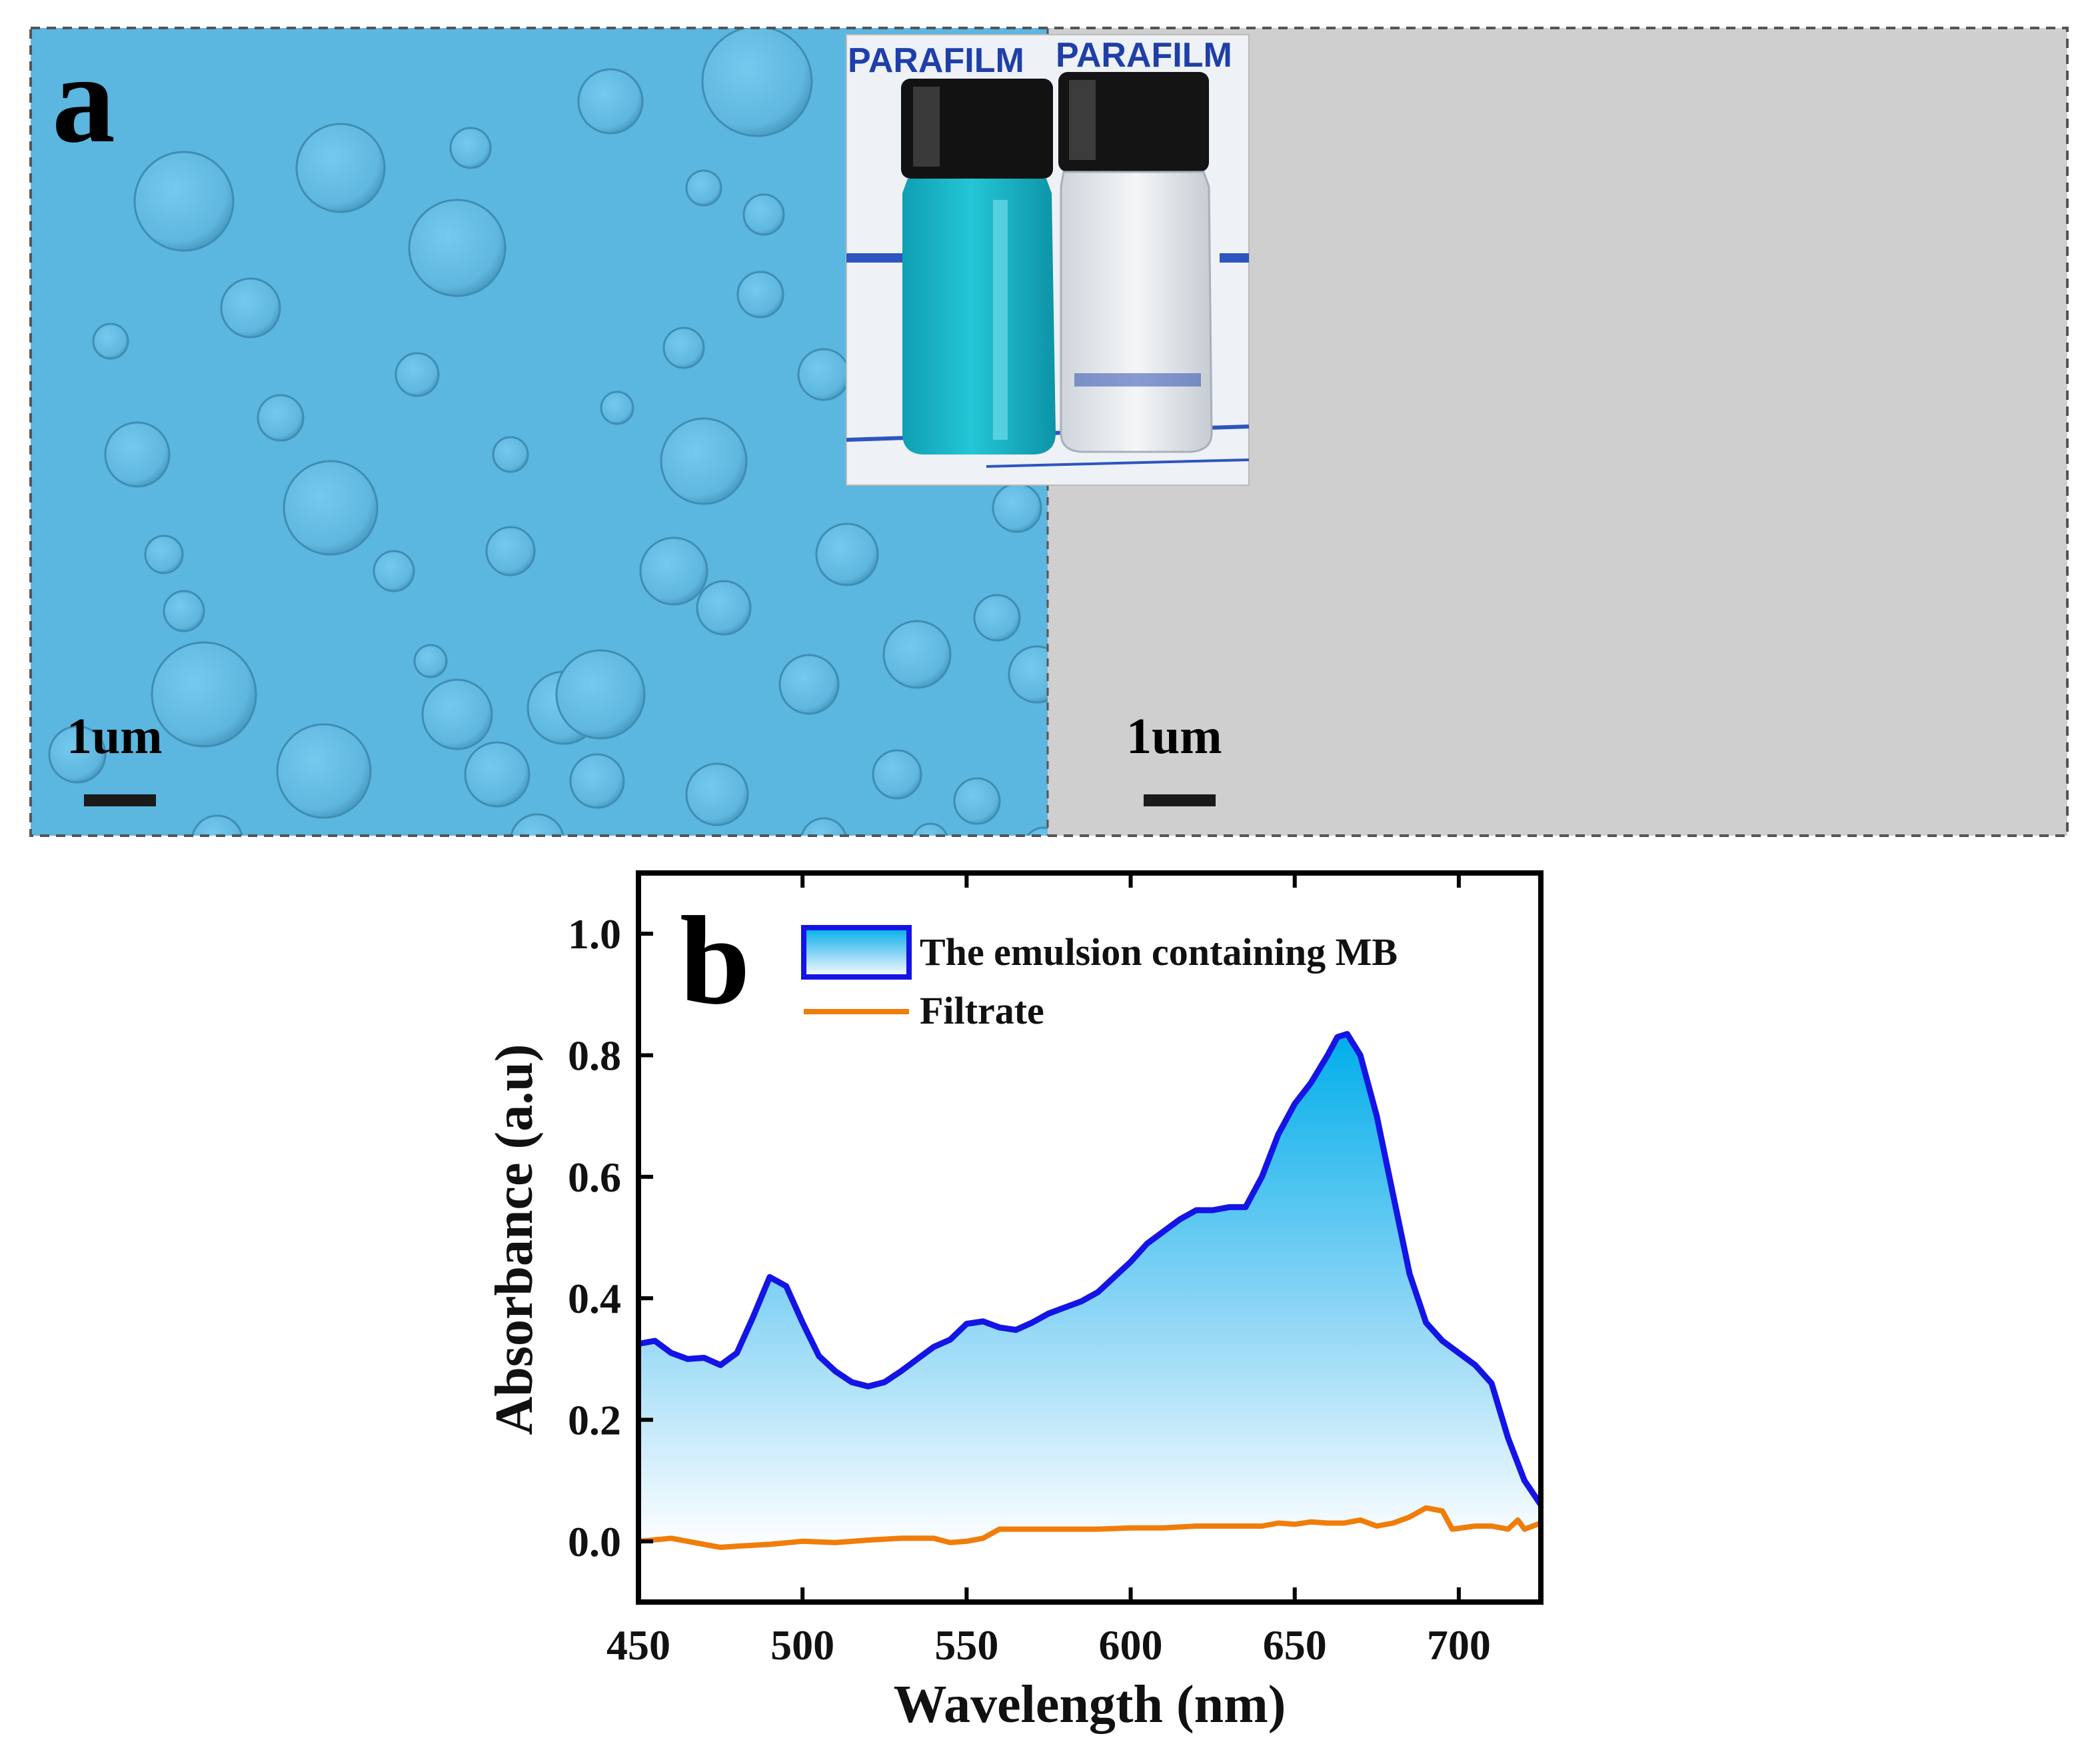 The image size is (2100, 1754). Describe the element at coordinates (936, 61) in the screenshot. I see `parafilm-label-left: PARAFILM` at that location.